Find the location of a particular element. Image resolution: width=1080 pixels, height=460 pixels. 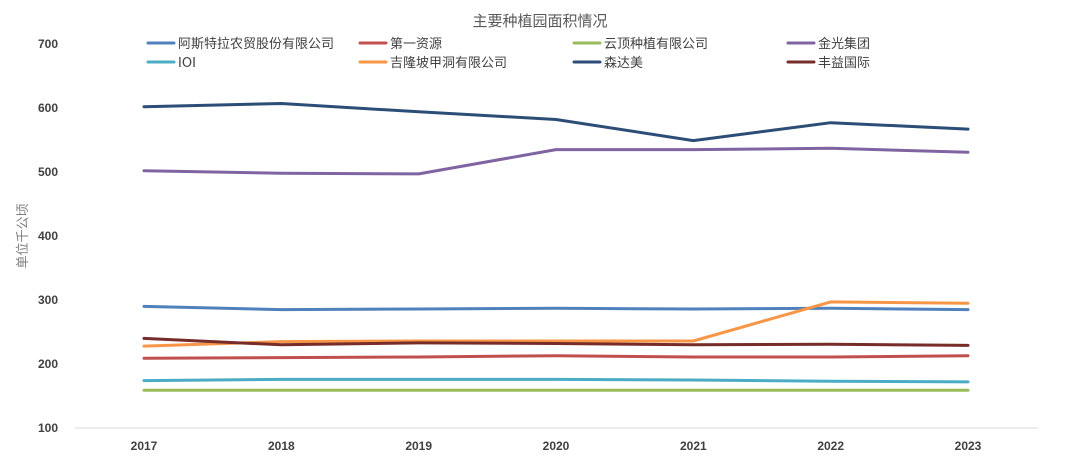

legend-label-1: 第一资源 is located at coordinates (416, 44).